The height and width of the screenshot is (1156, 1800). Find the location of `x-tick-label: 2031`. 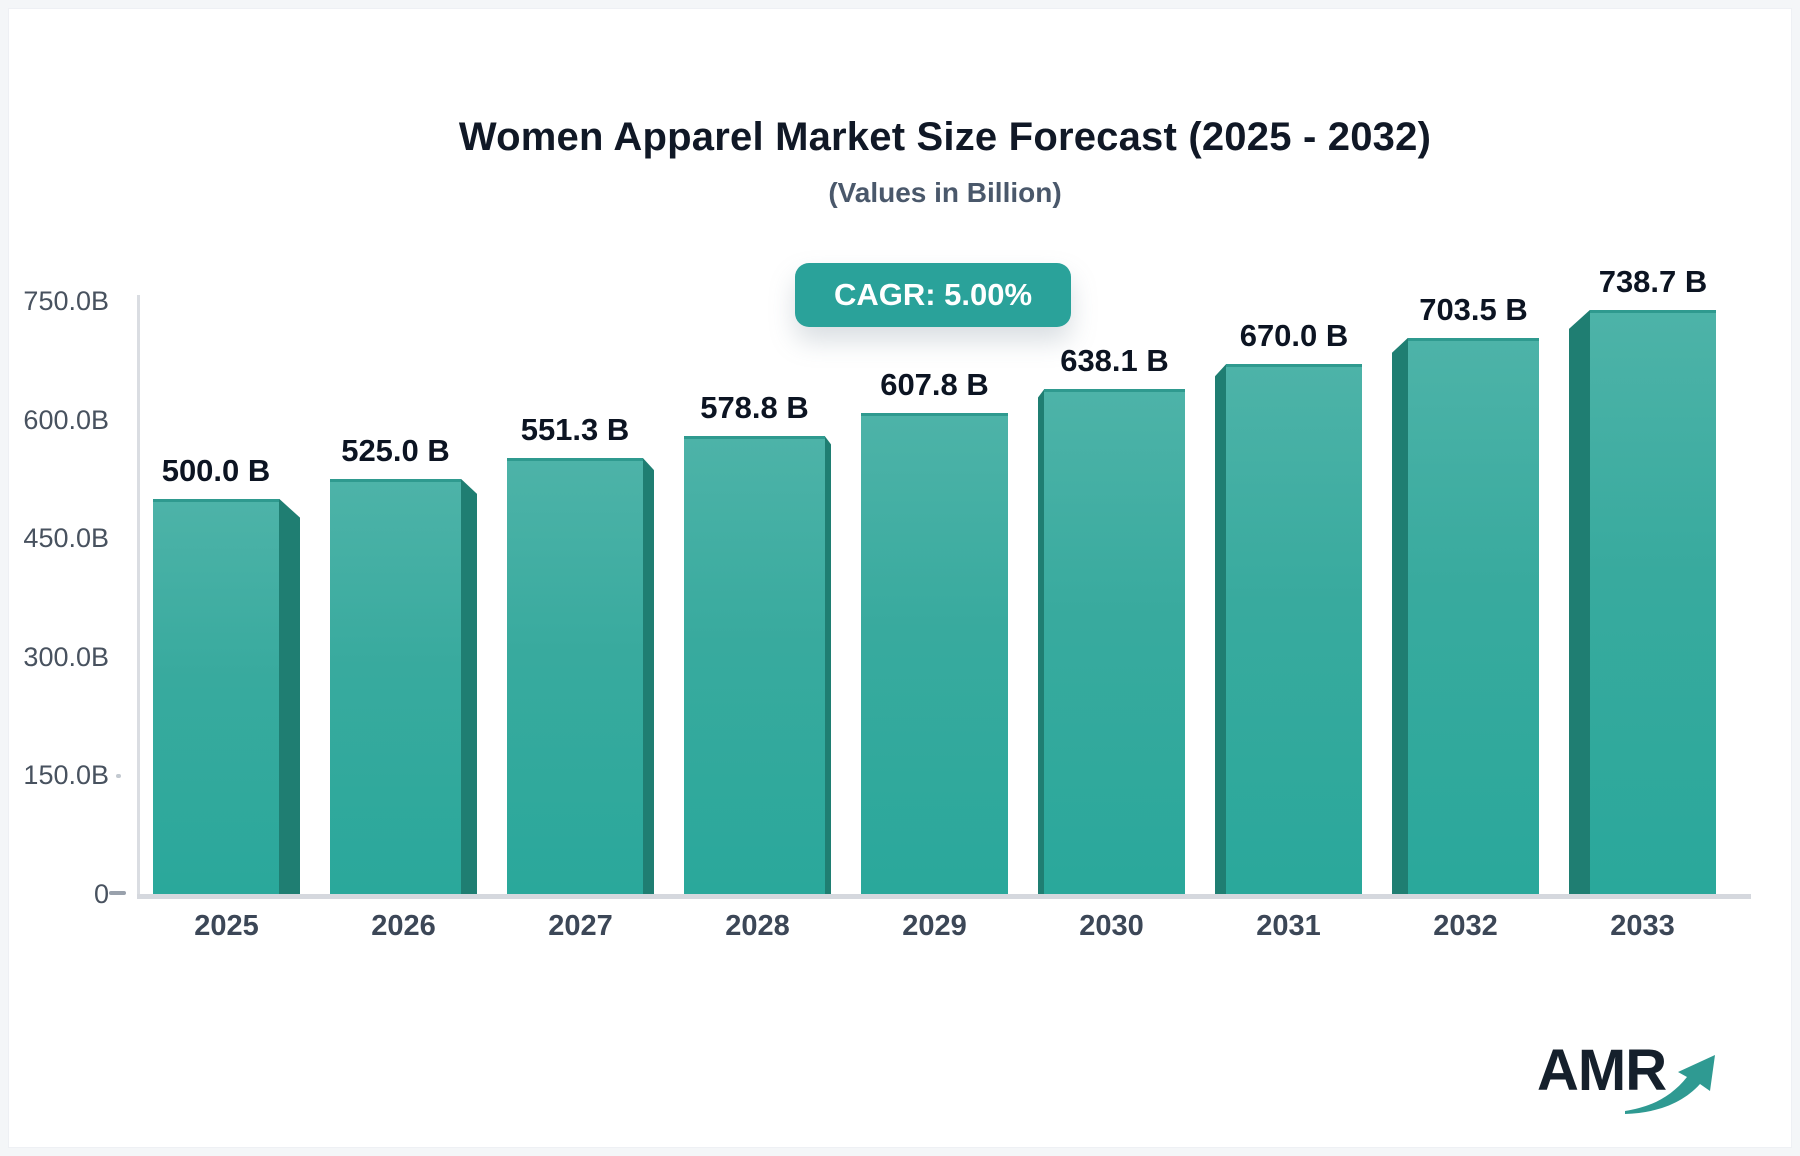

x-tick-label: 2031 is located at coordinates (1288, 926).